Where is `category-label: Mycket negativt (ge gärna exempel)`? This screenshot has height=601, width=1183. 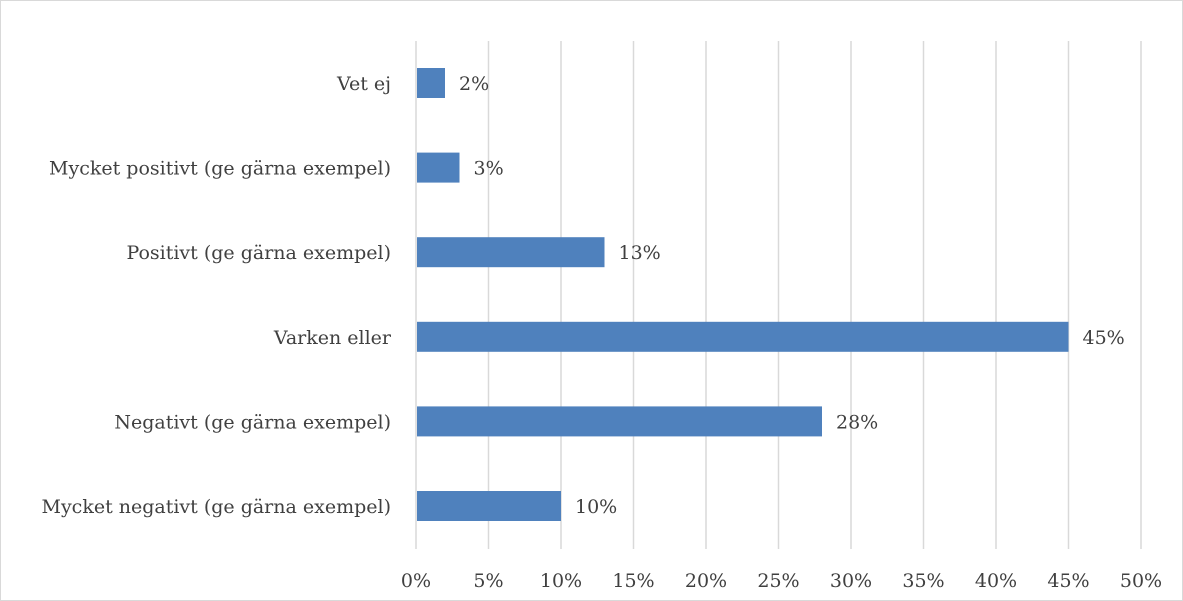
category-label: Mycket negativt (ge gärna exempel) is located at coordinates (216, 507).